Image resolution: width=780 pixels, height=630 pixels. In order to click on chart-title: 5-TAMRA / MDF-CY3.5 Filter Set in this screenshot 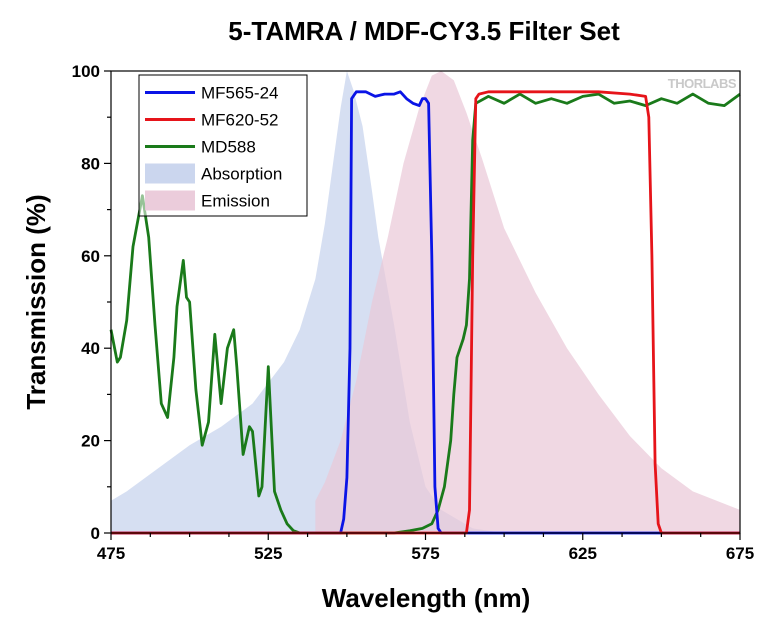, I will do `click(424, 31)`.